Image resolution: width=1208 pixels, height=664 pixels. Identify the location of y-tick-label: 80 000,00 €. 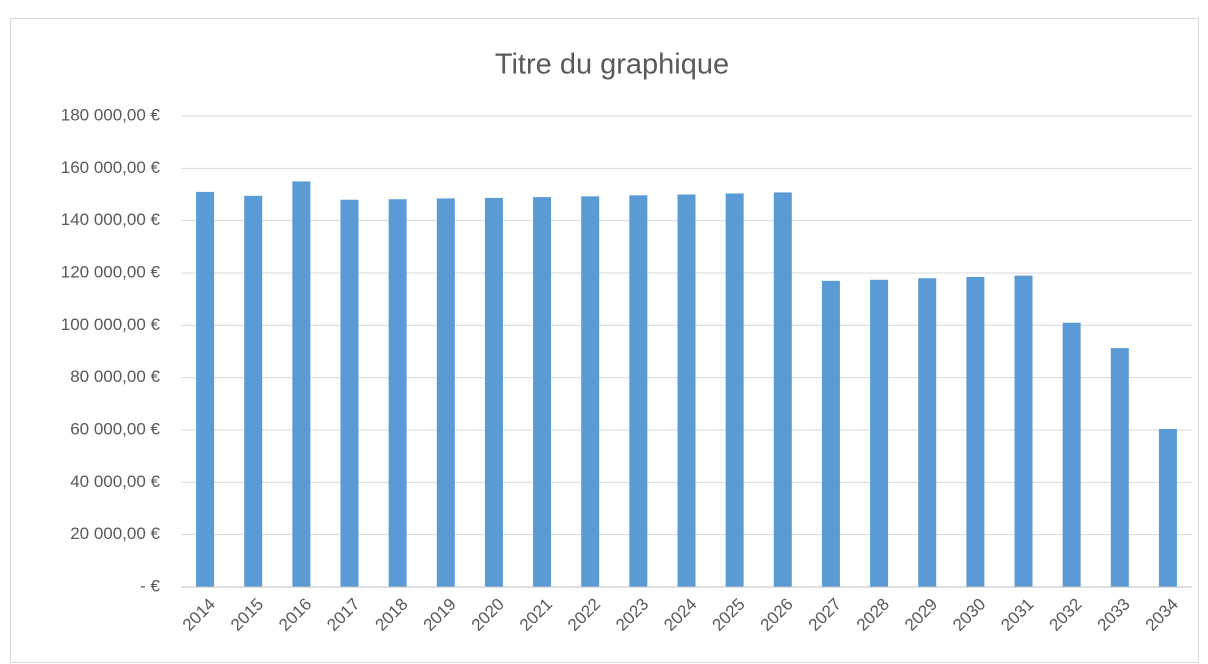
(115, 376).